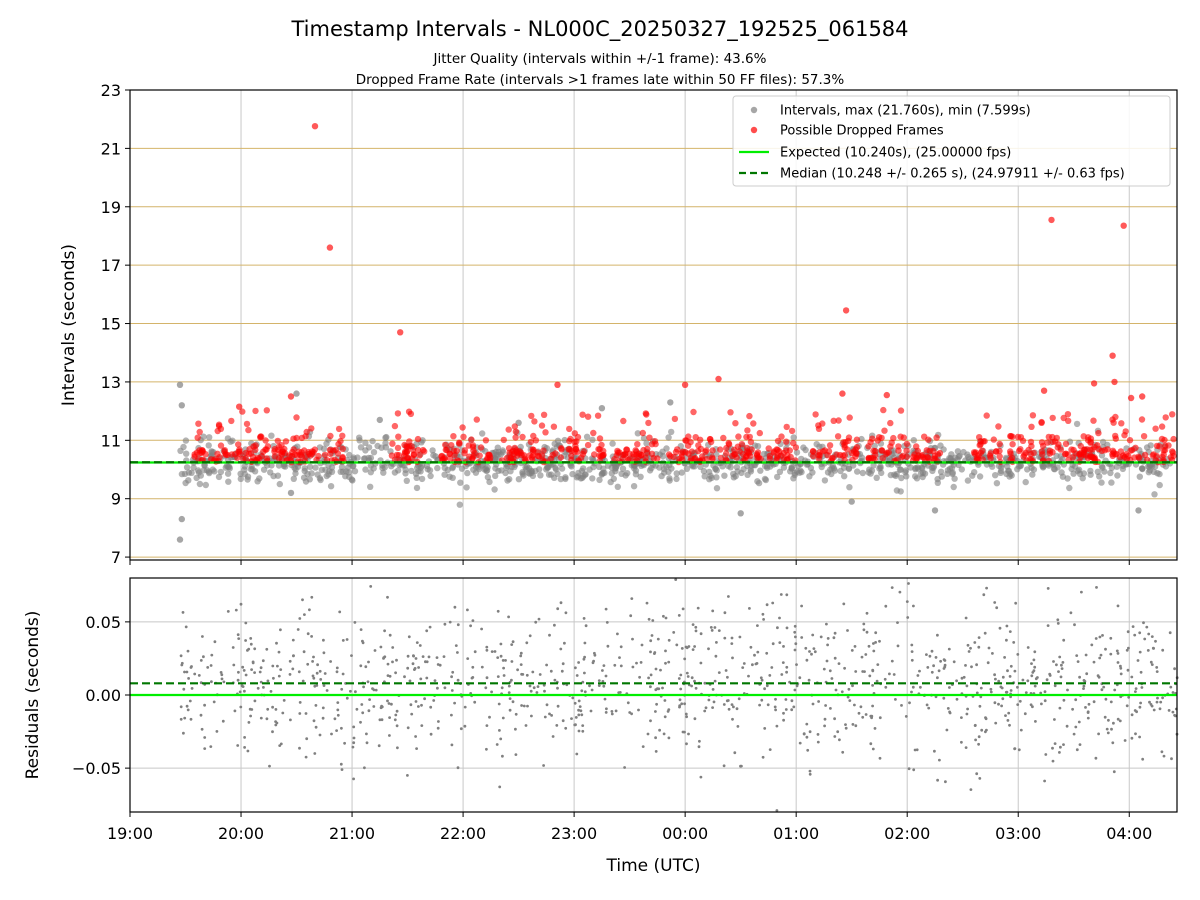 The image size is (1200, 900). What do you see at coordinates (130, 833) in the screenshot?
I see `x-tick-label-19:00: 19:00` at bounding box center [130, 833].